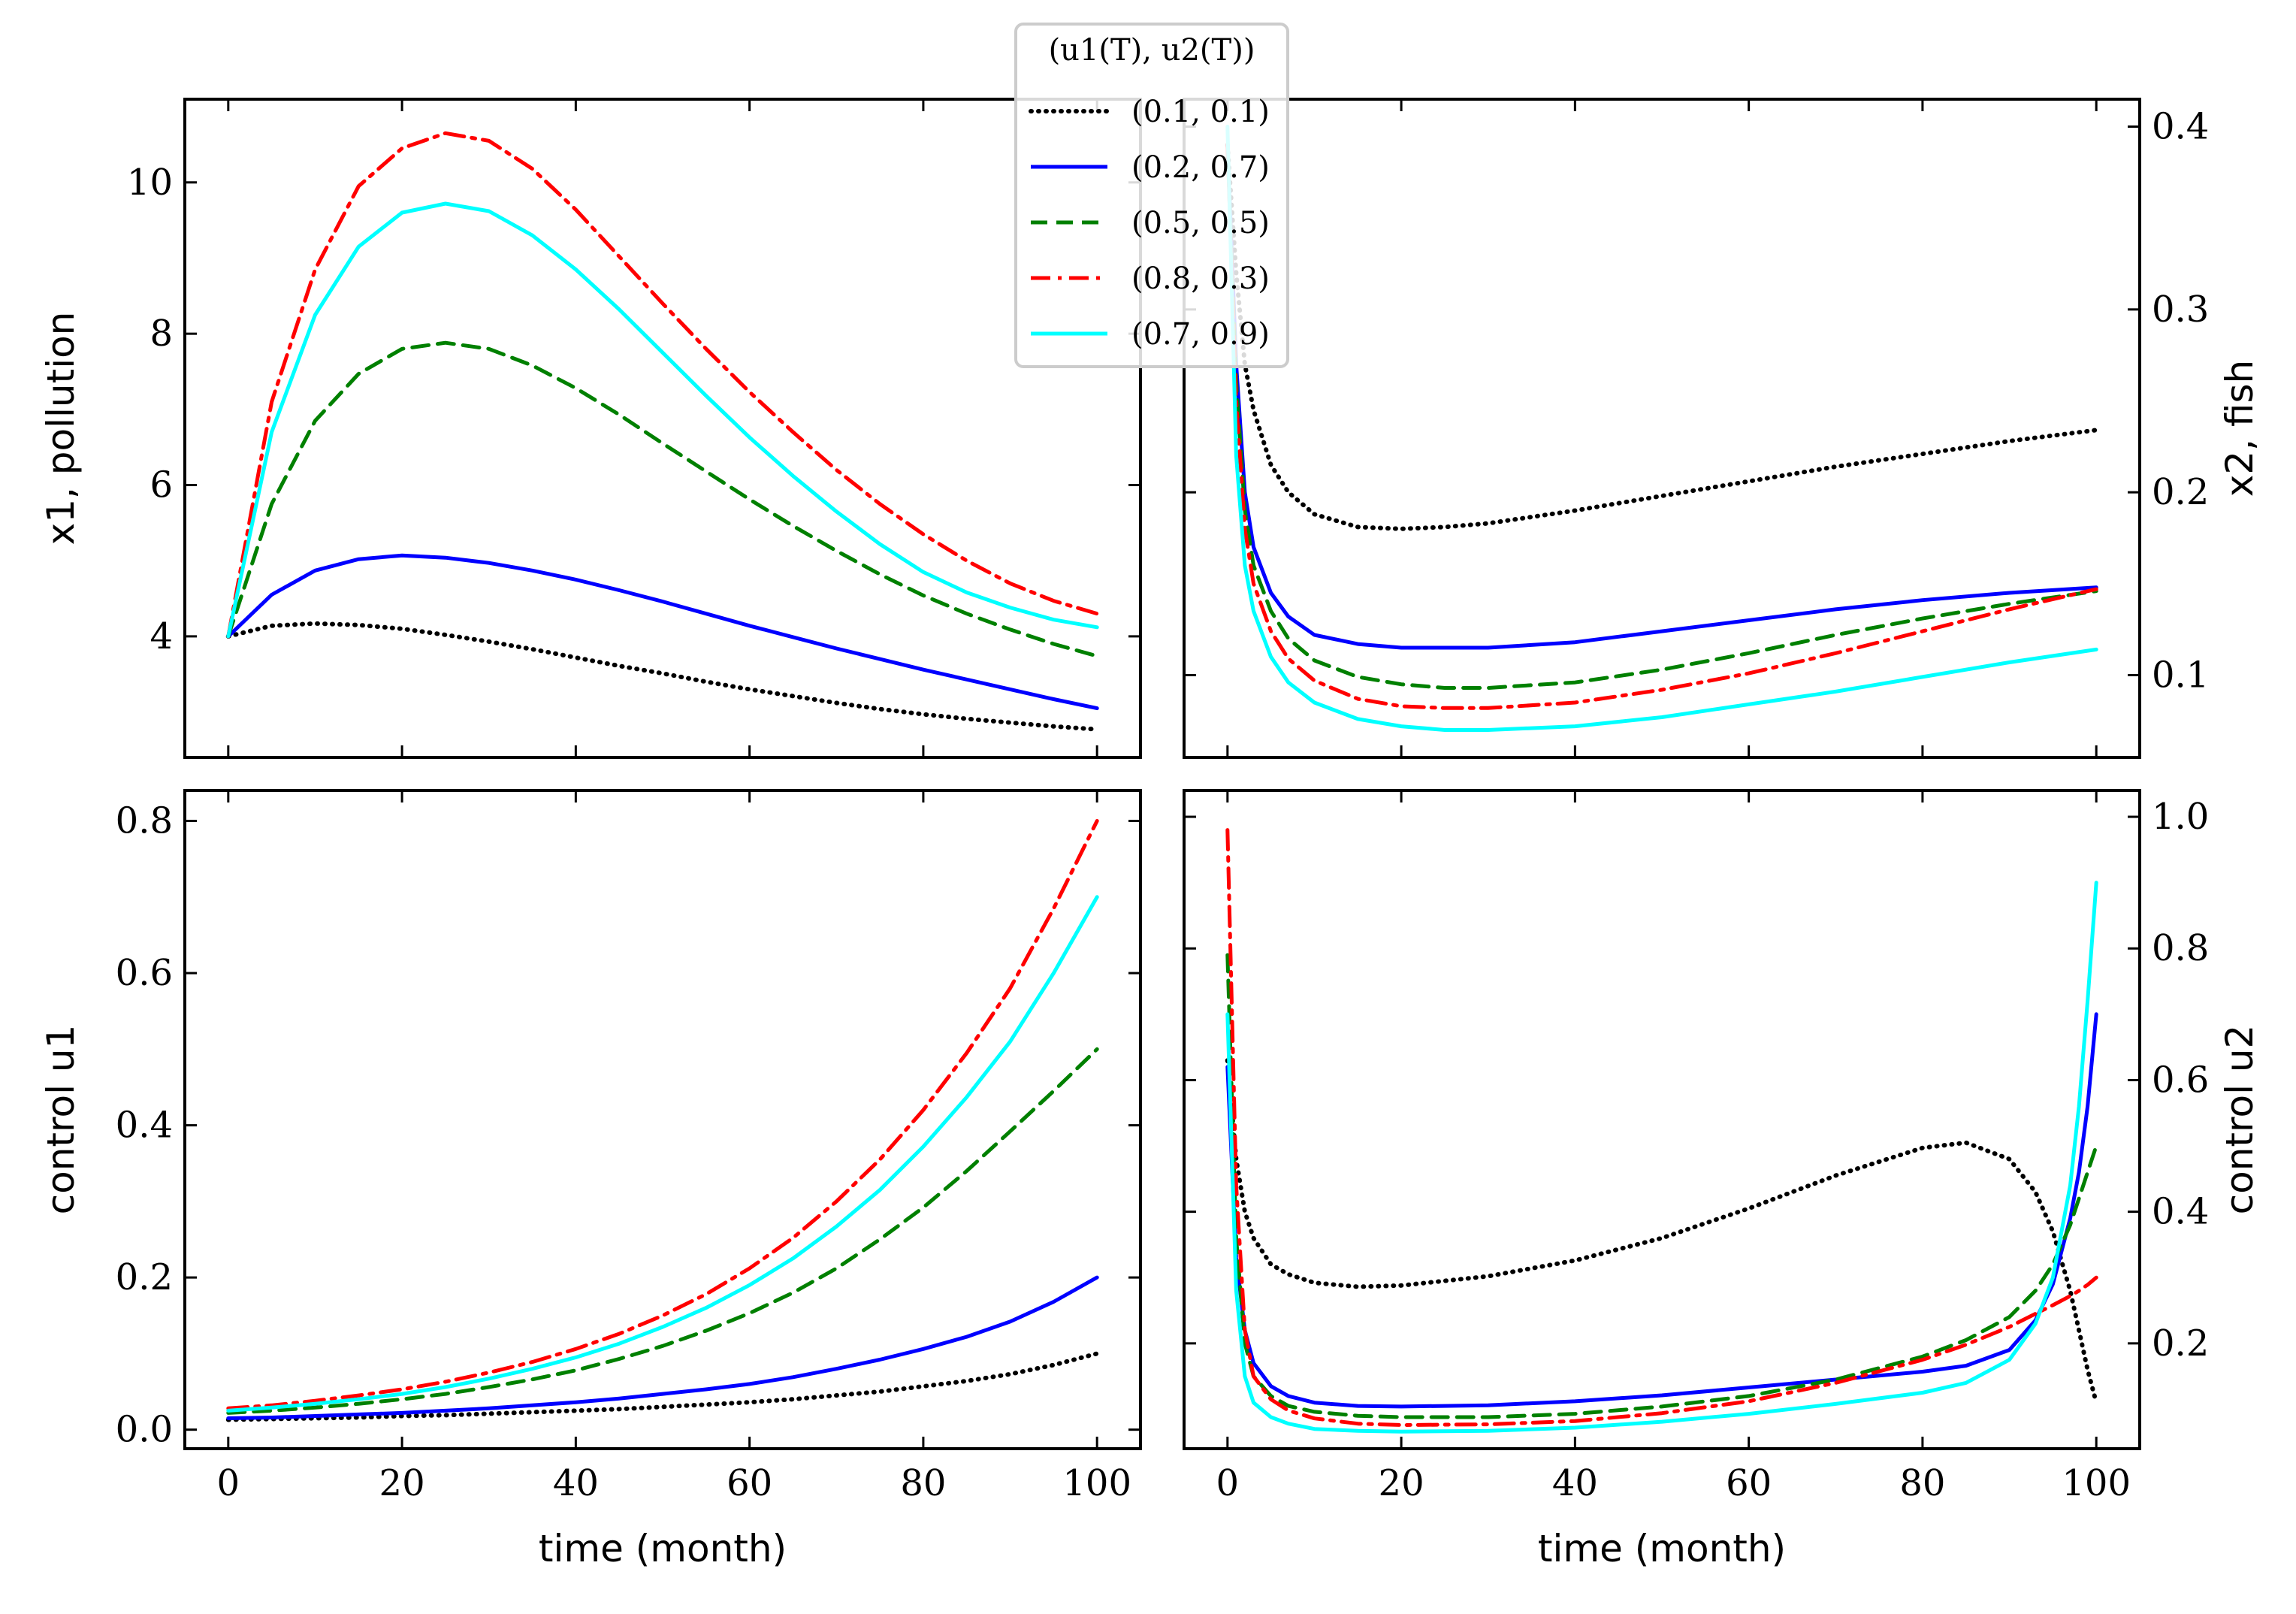  What do you see at coordinates (161, 485) in the screenshot?
I see `y-tick-label: 6` at bounding box center [161, 485].